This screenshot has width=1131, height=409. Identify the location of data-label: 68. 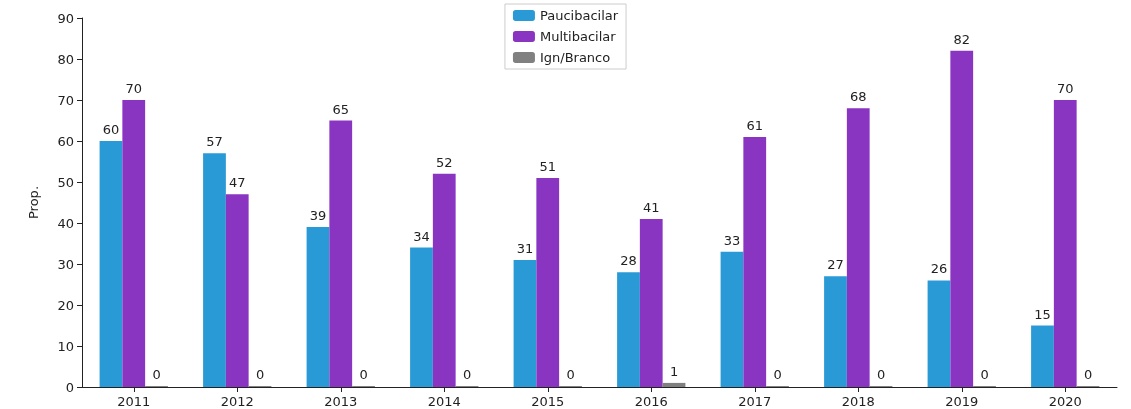
(858, 97).